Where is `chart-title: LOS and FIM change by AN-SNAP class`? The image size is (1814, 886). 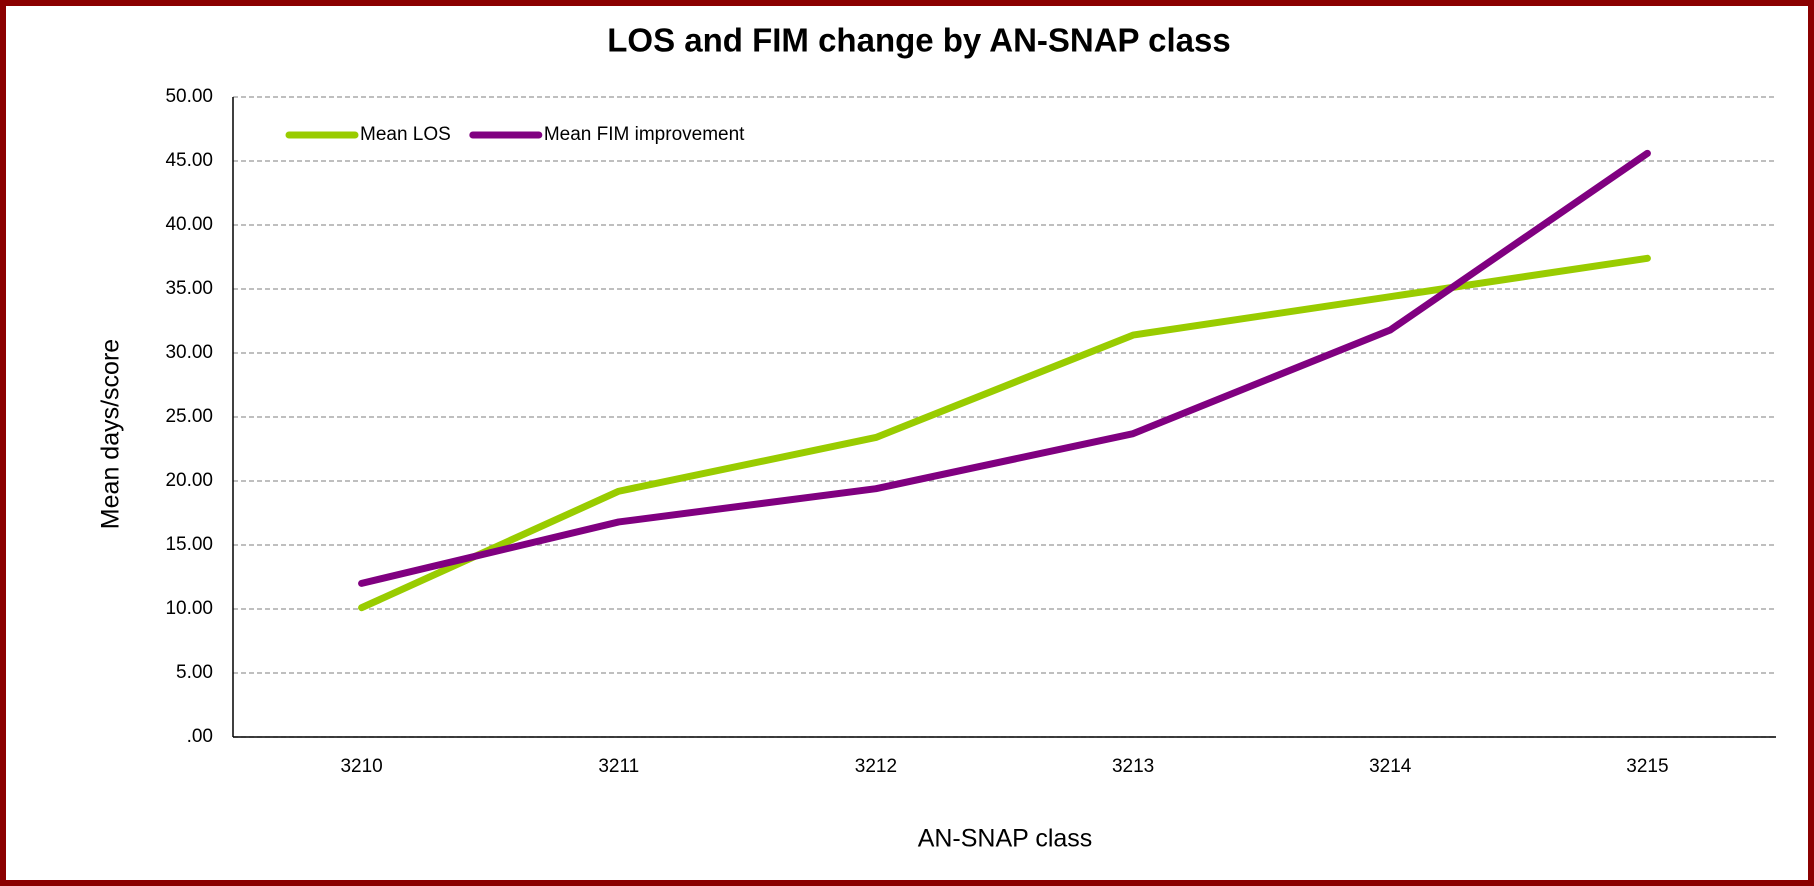 chart-title: LOS and FIM change by AN-SNAP class is located at coordinates (918, 40).